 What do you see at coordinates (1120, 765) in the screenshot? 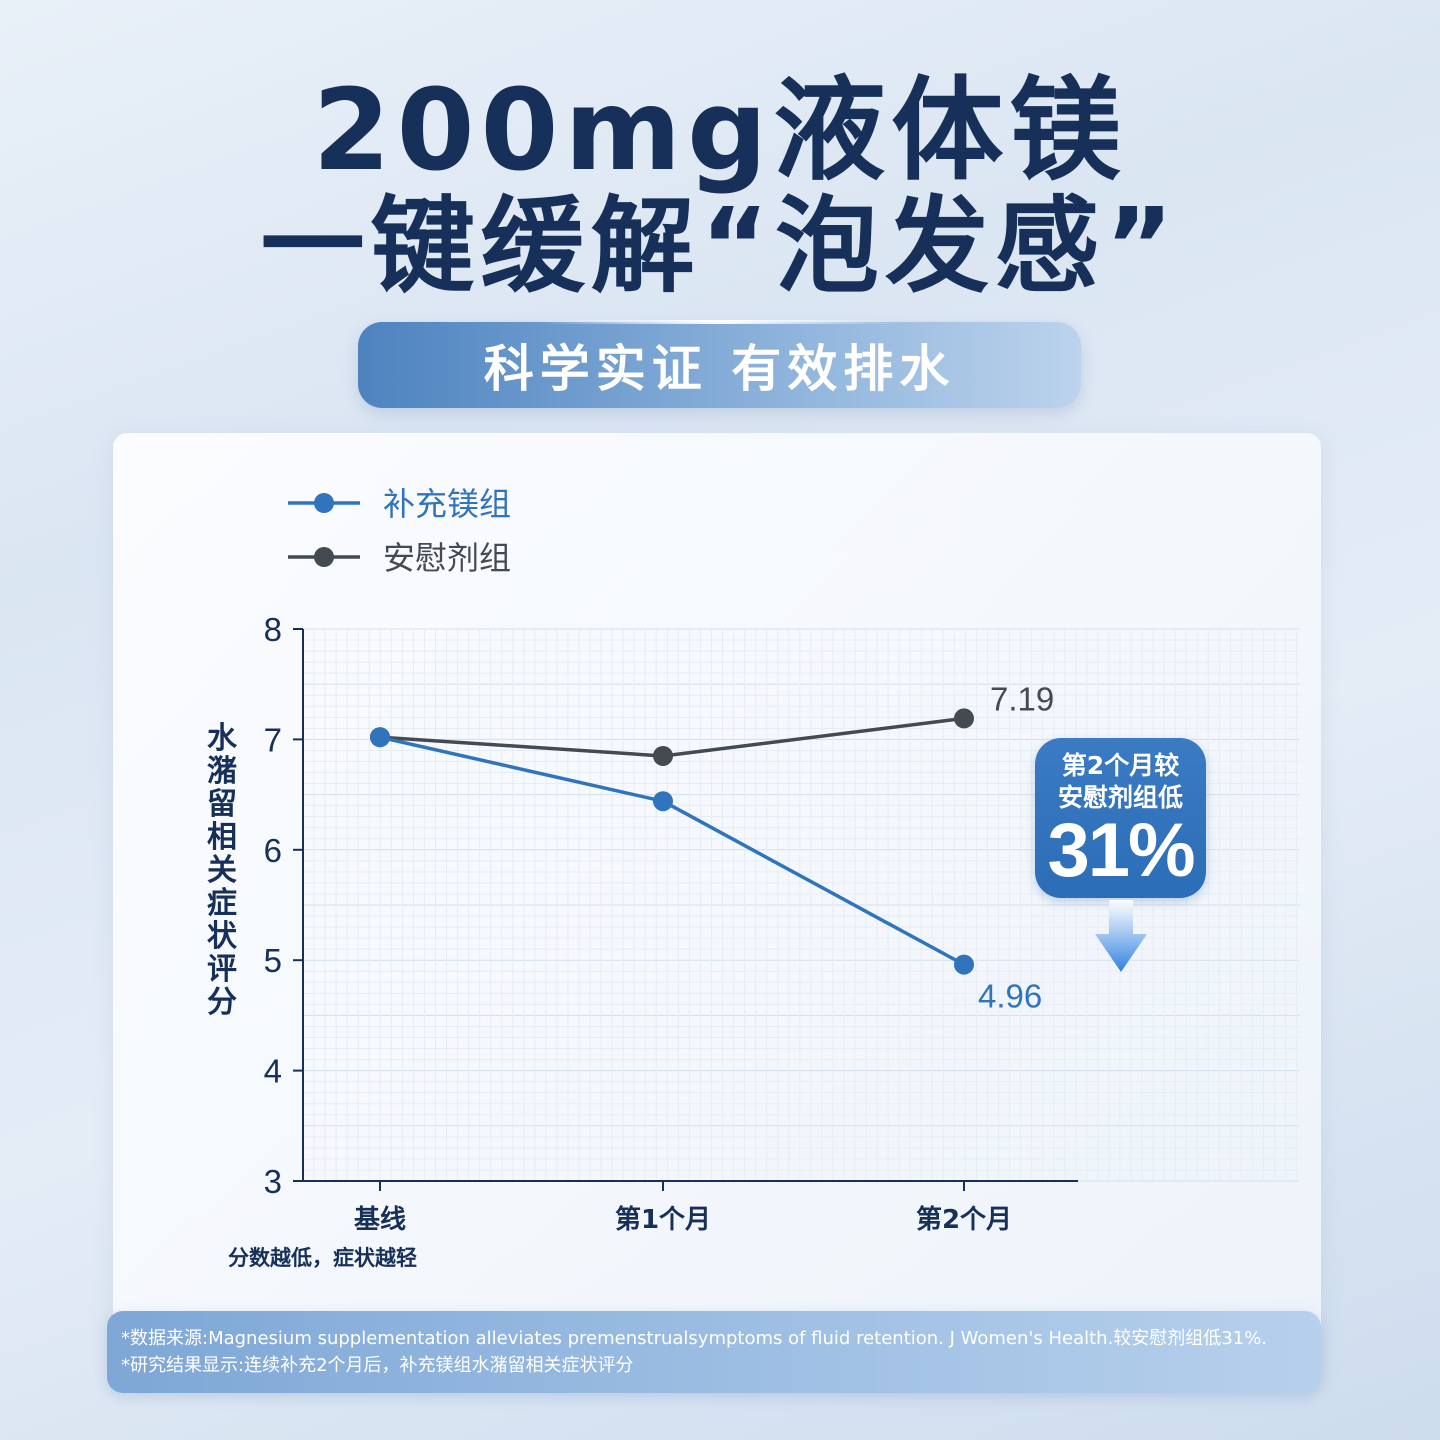
I see `callout-line-1: 第2个月较` at bounding box center [1120, 765].